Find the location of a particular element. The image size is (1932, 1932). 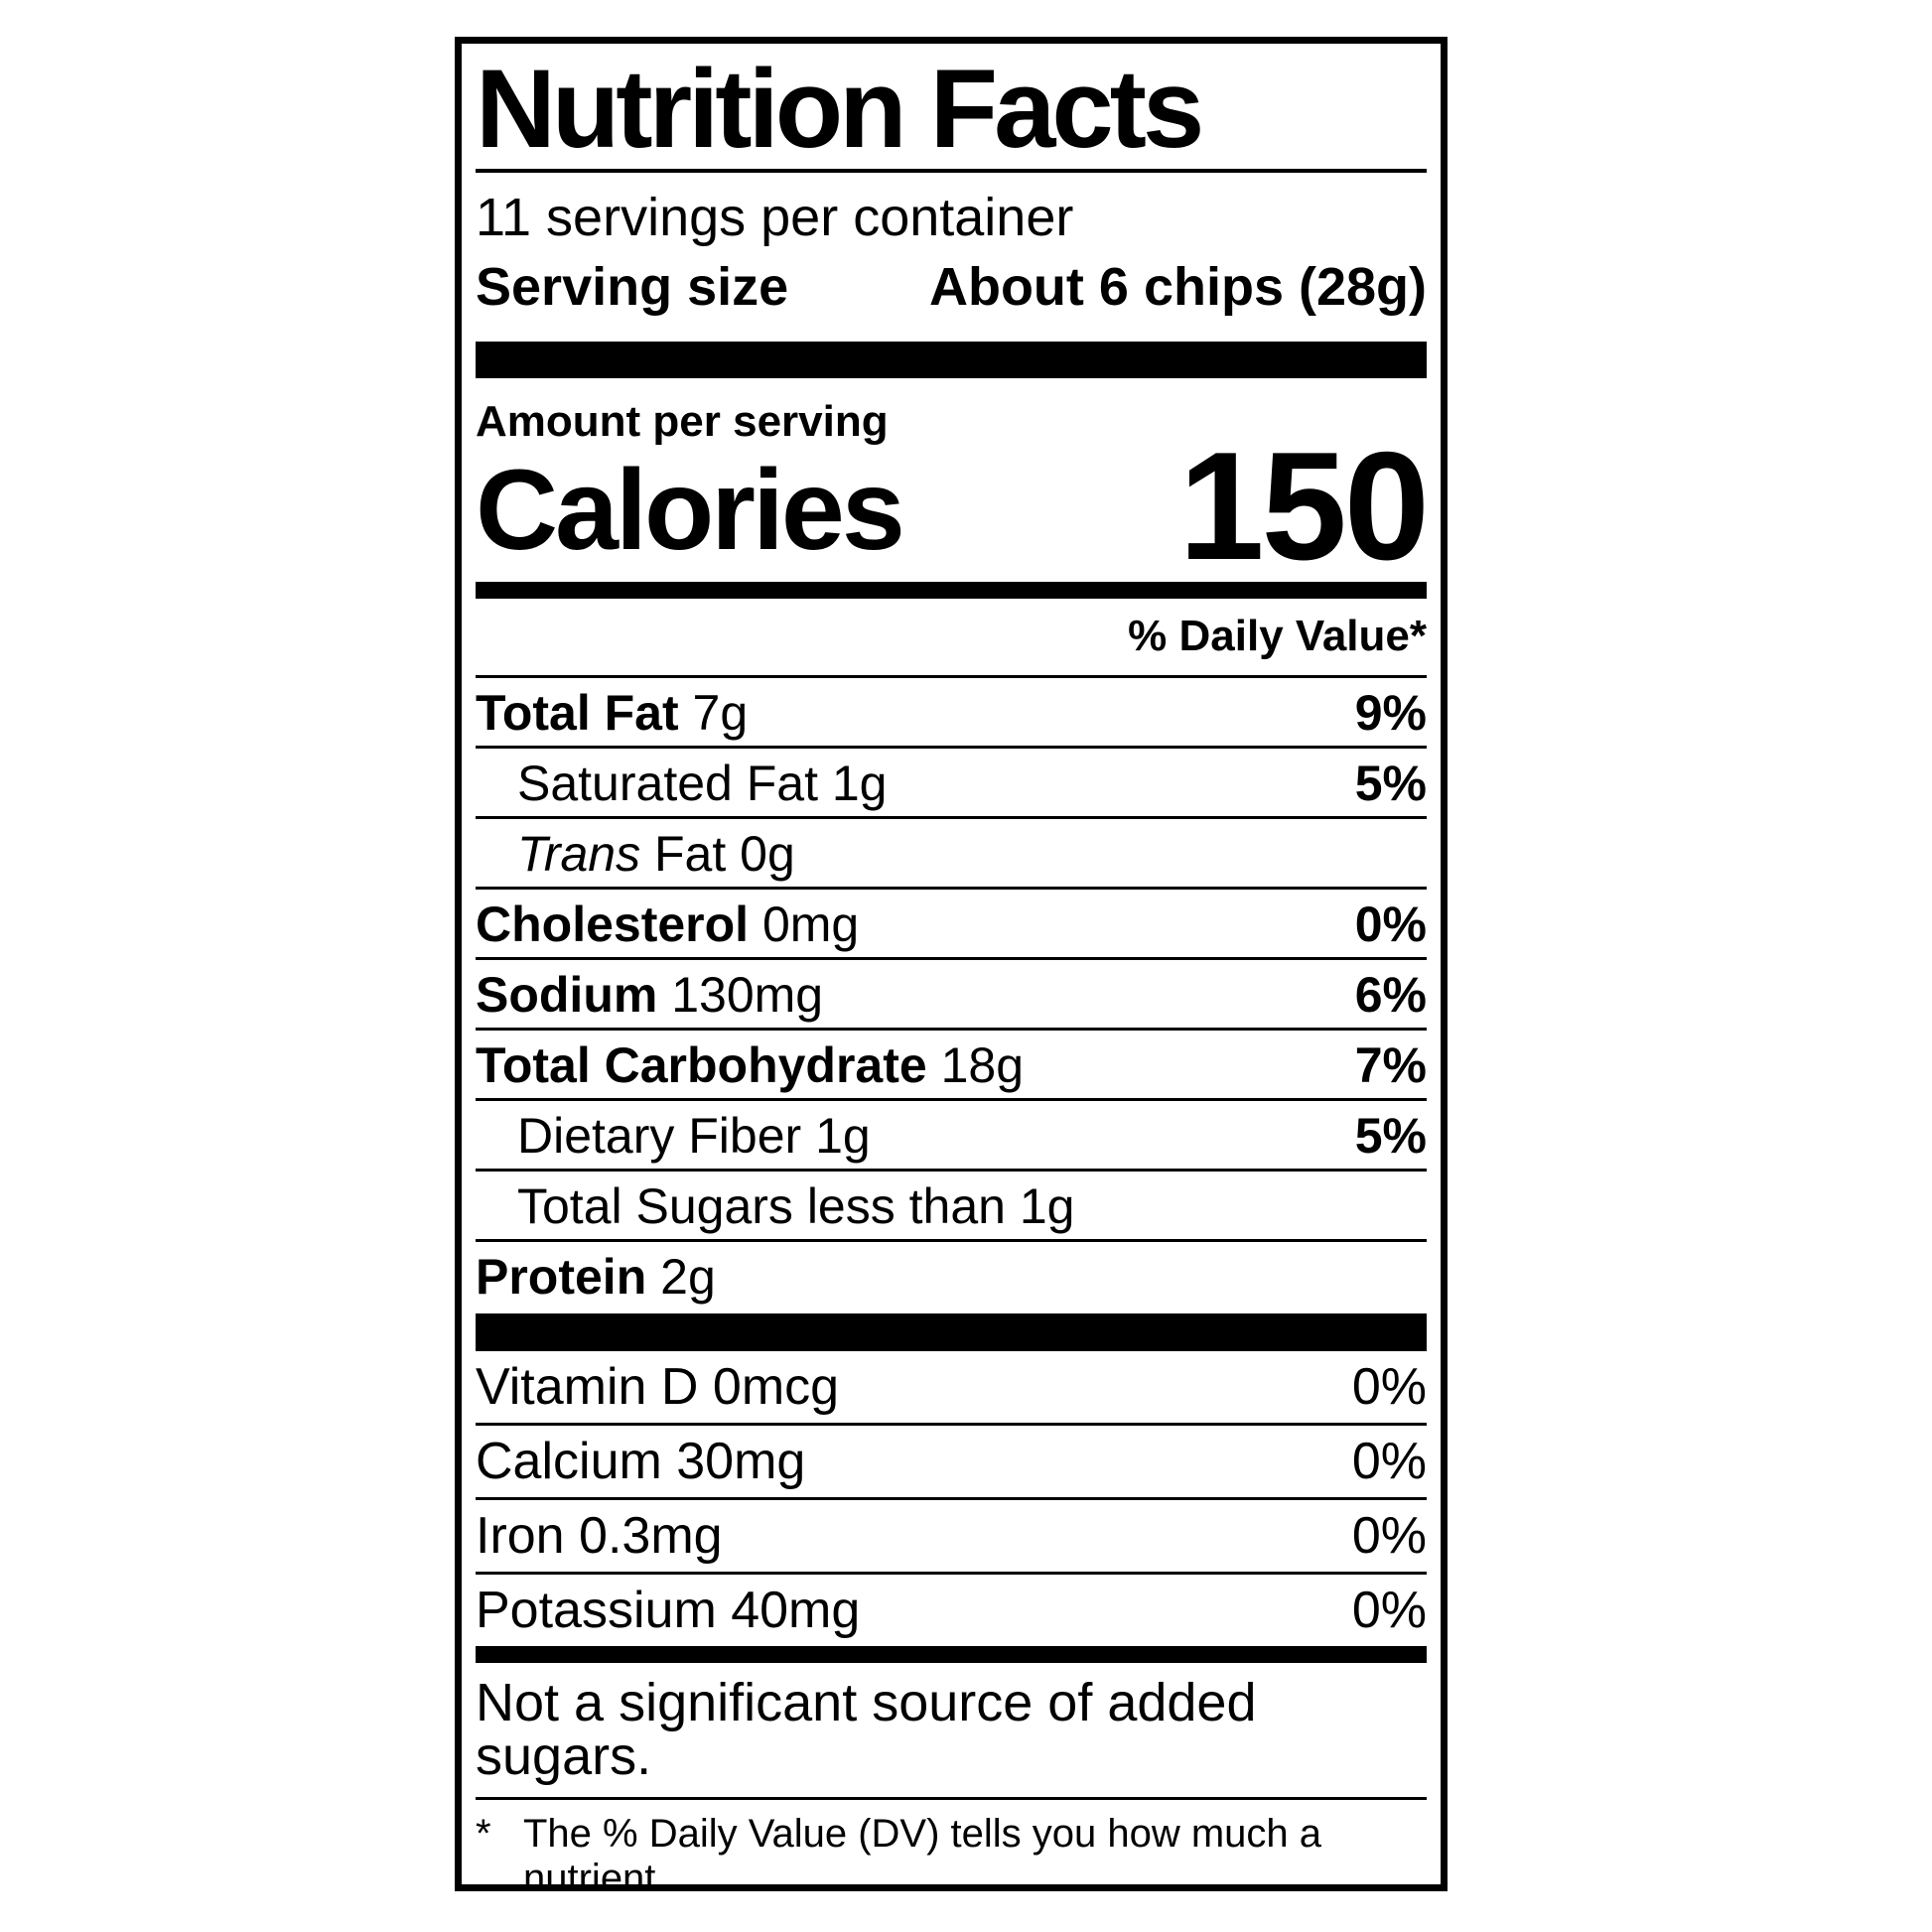

section-bar-medium-calories is located at coordinates (951, 591).